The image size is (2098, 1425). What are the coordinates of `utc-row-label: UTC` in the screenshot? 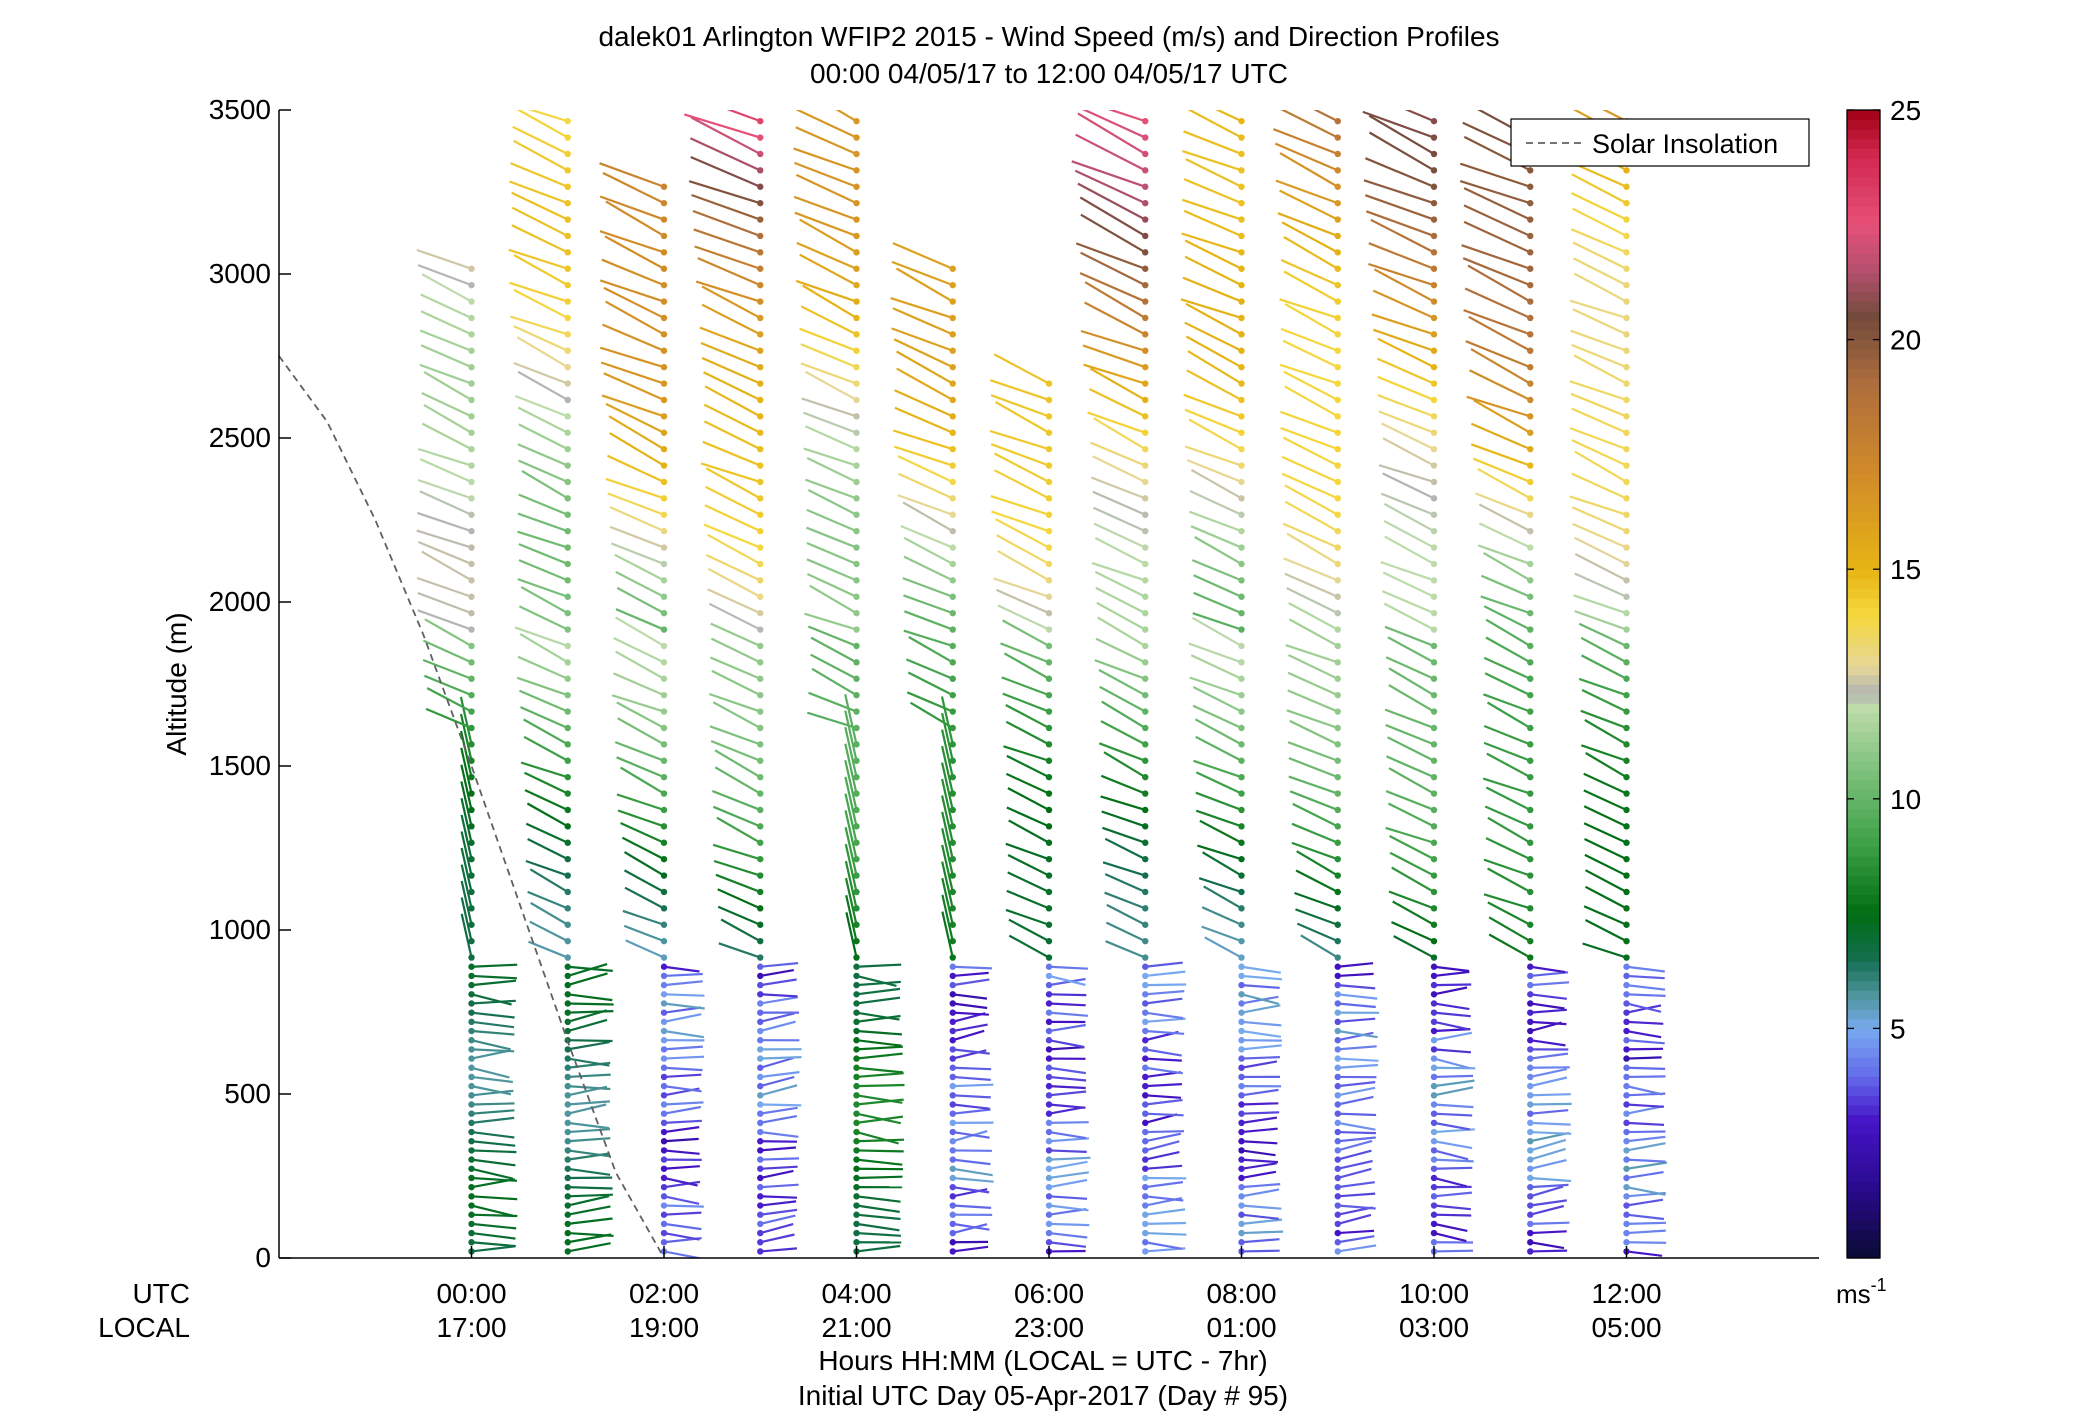 It's located at (161, 1293).